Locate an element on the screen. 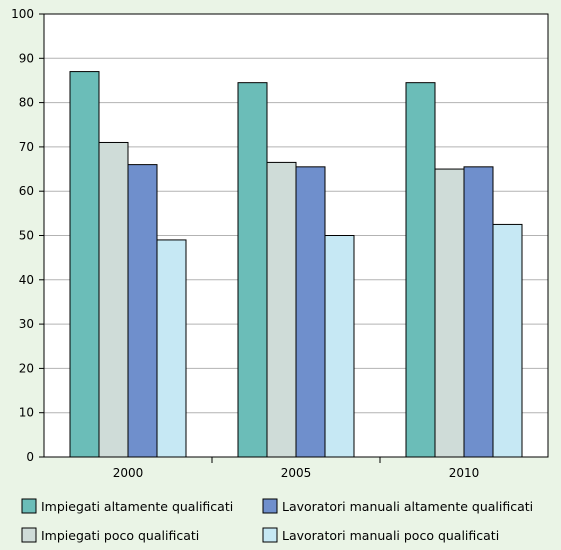  y-tick-label: 10 is located at coordinates (26, 413).